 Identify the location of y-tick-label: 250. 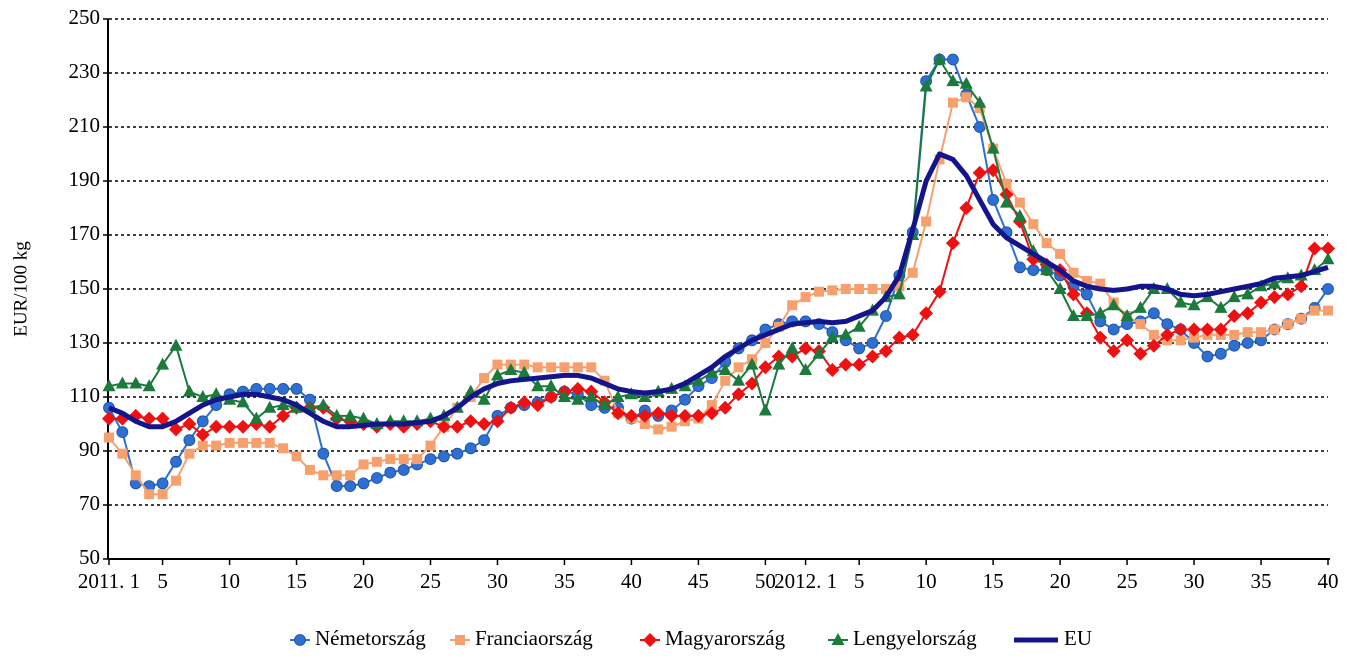
(85, 17).